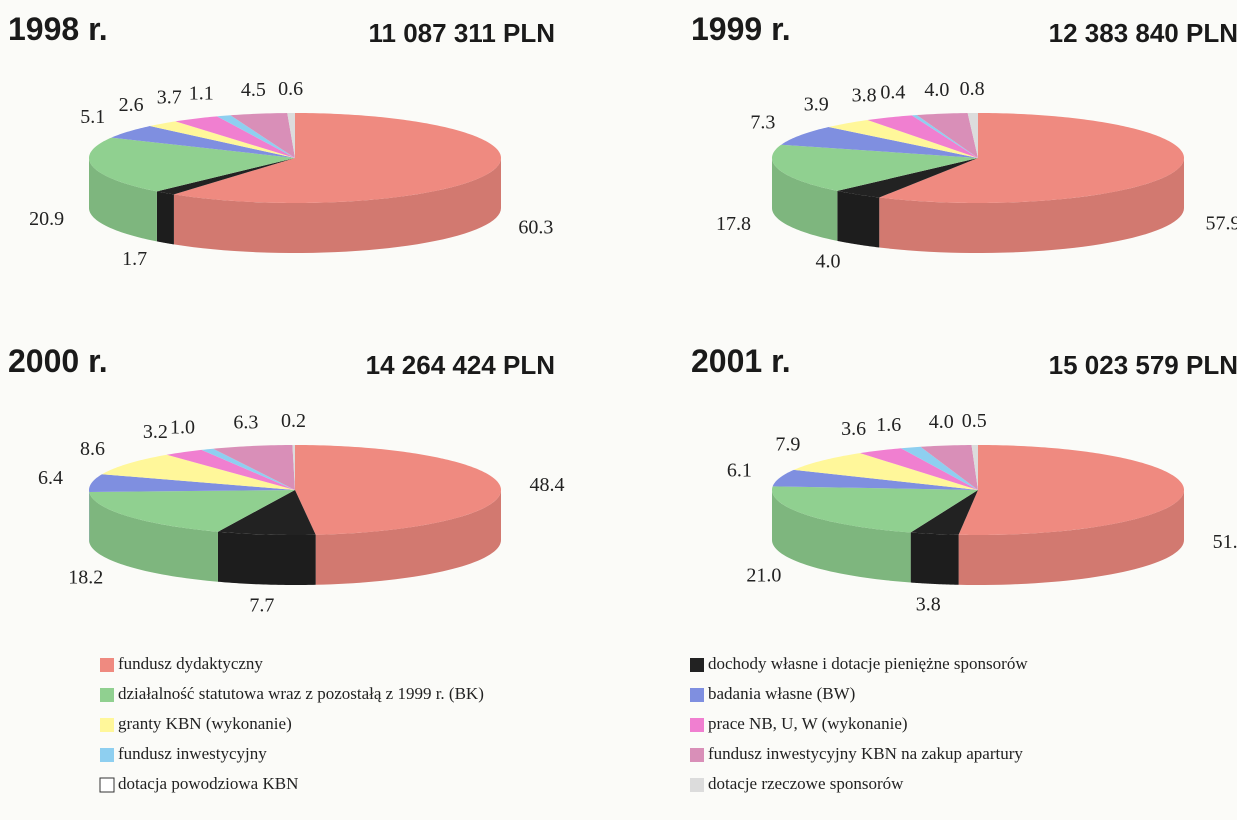 The image size is (1237, 820). What do you see at coordinates (58, 29) in the screenshot?
I see `chart-title: 1998 r.` at bounding box center [58, 29].